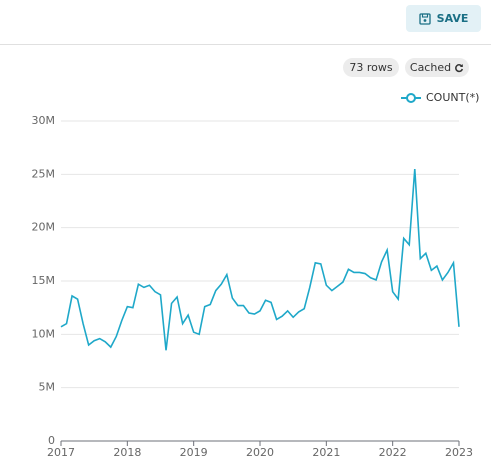 The image size is (491, 473). Describe the element at coordinates (260, 452) in the screenshot. I see `x-tick-label: 2020` at that location.